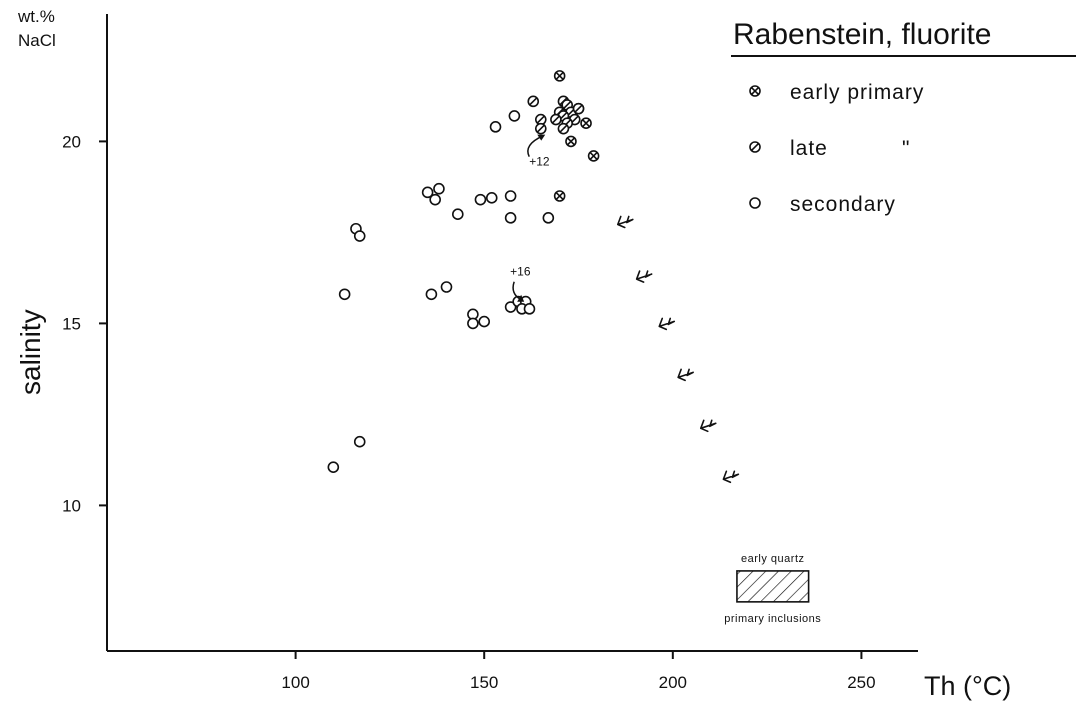 Image resolution: width=1079 pixels, height=705 pixels. What do you see at coordinates (673, 682) in the screenshot?
I see `x-tick-label: 200` at bounding box center [673, 682].